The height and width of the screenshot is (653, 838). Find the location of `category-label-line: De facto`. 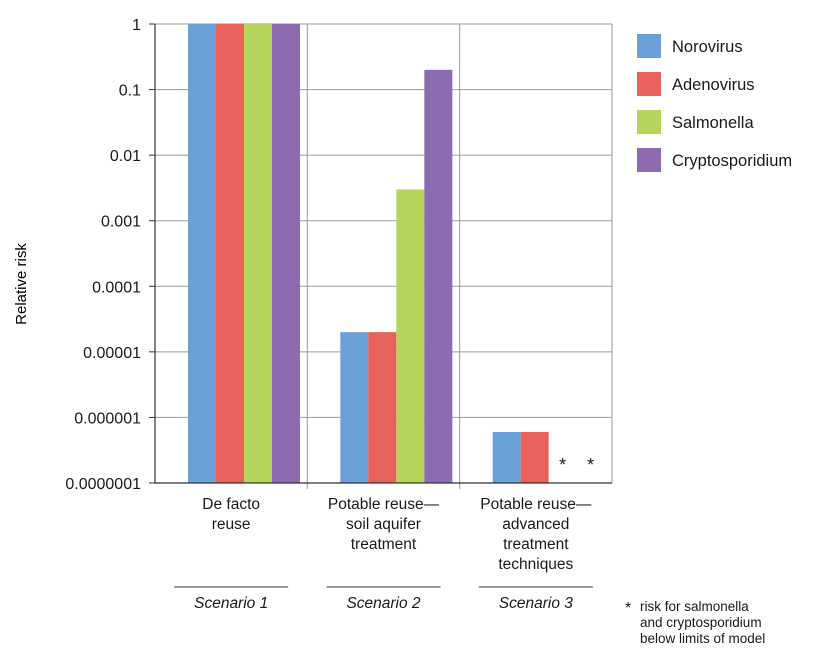

category-label-line: De facto is located at coordinates (231, 504).